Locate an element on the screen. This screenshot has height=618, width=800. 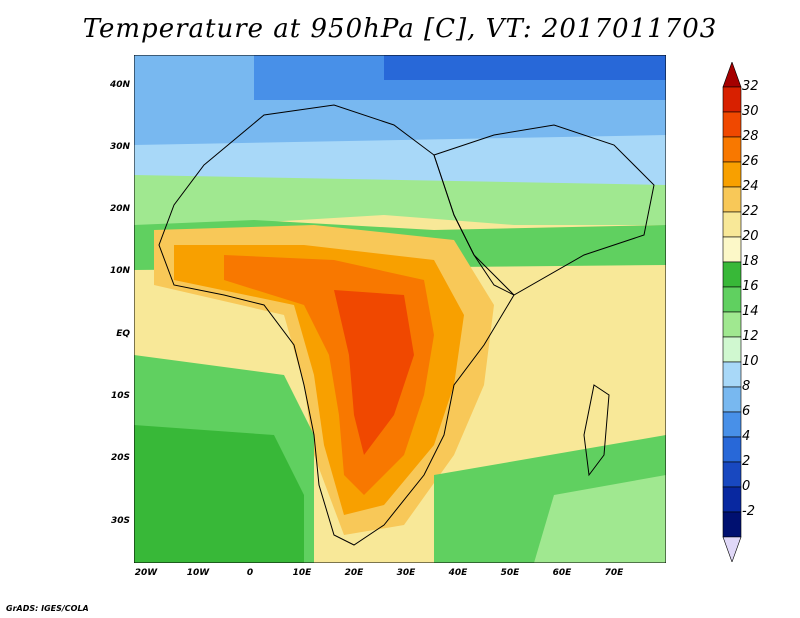
colorbar-label: 6 is located at coordinates (746, 411).